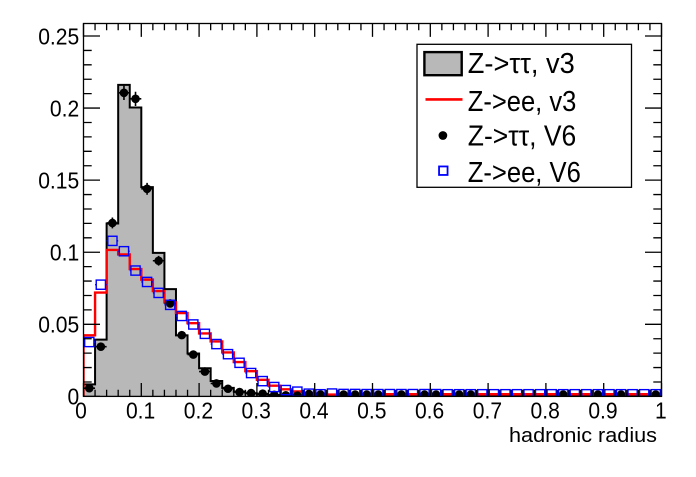 This screenshot has width=696, height=477. What do you see at coordinates (522, 137) in the screenshot?
I see `svg-text: Z->ττ, V6` at bounding box center [522, 137].